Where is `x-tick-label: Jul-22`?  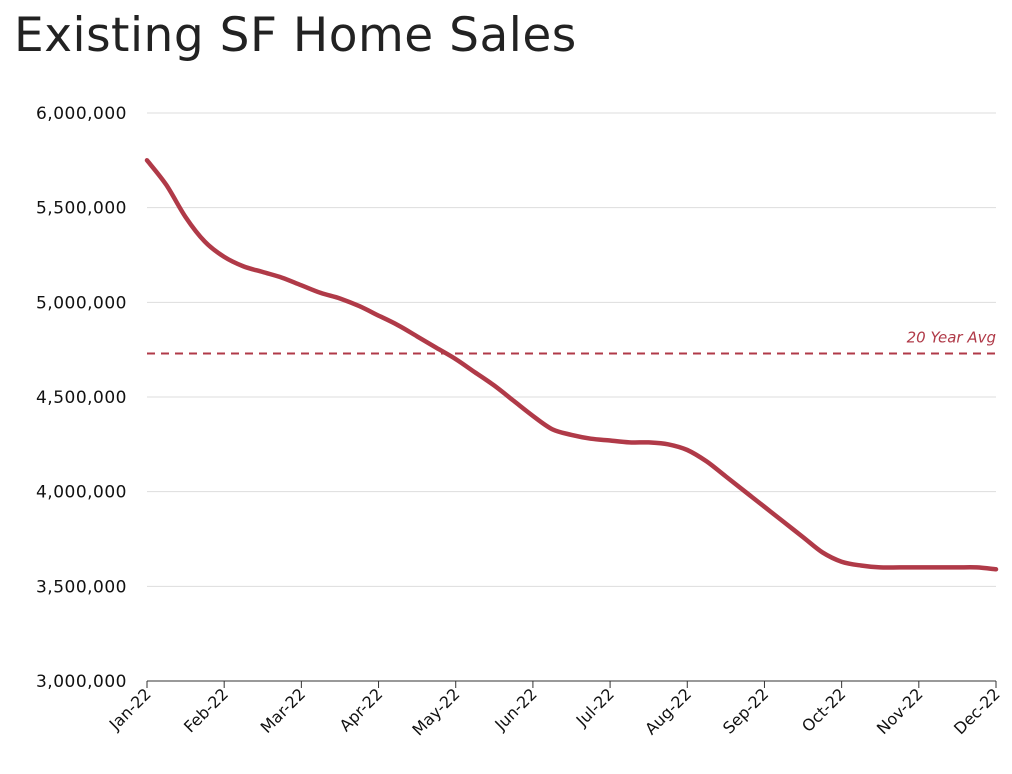 x-tick-label: Jul-22 is located at coordinates (595, 707).